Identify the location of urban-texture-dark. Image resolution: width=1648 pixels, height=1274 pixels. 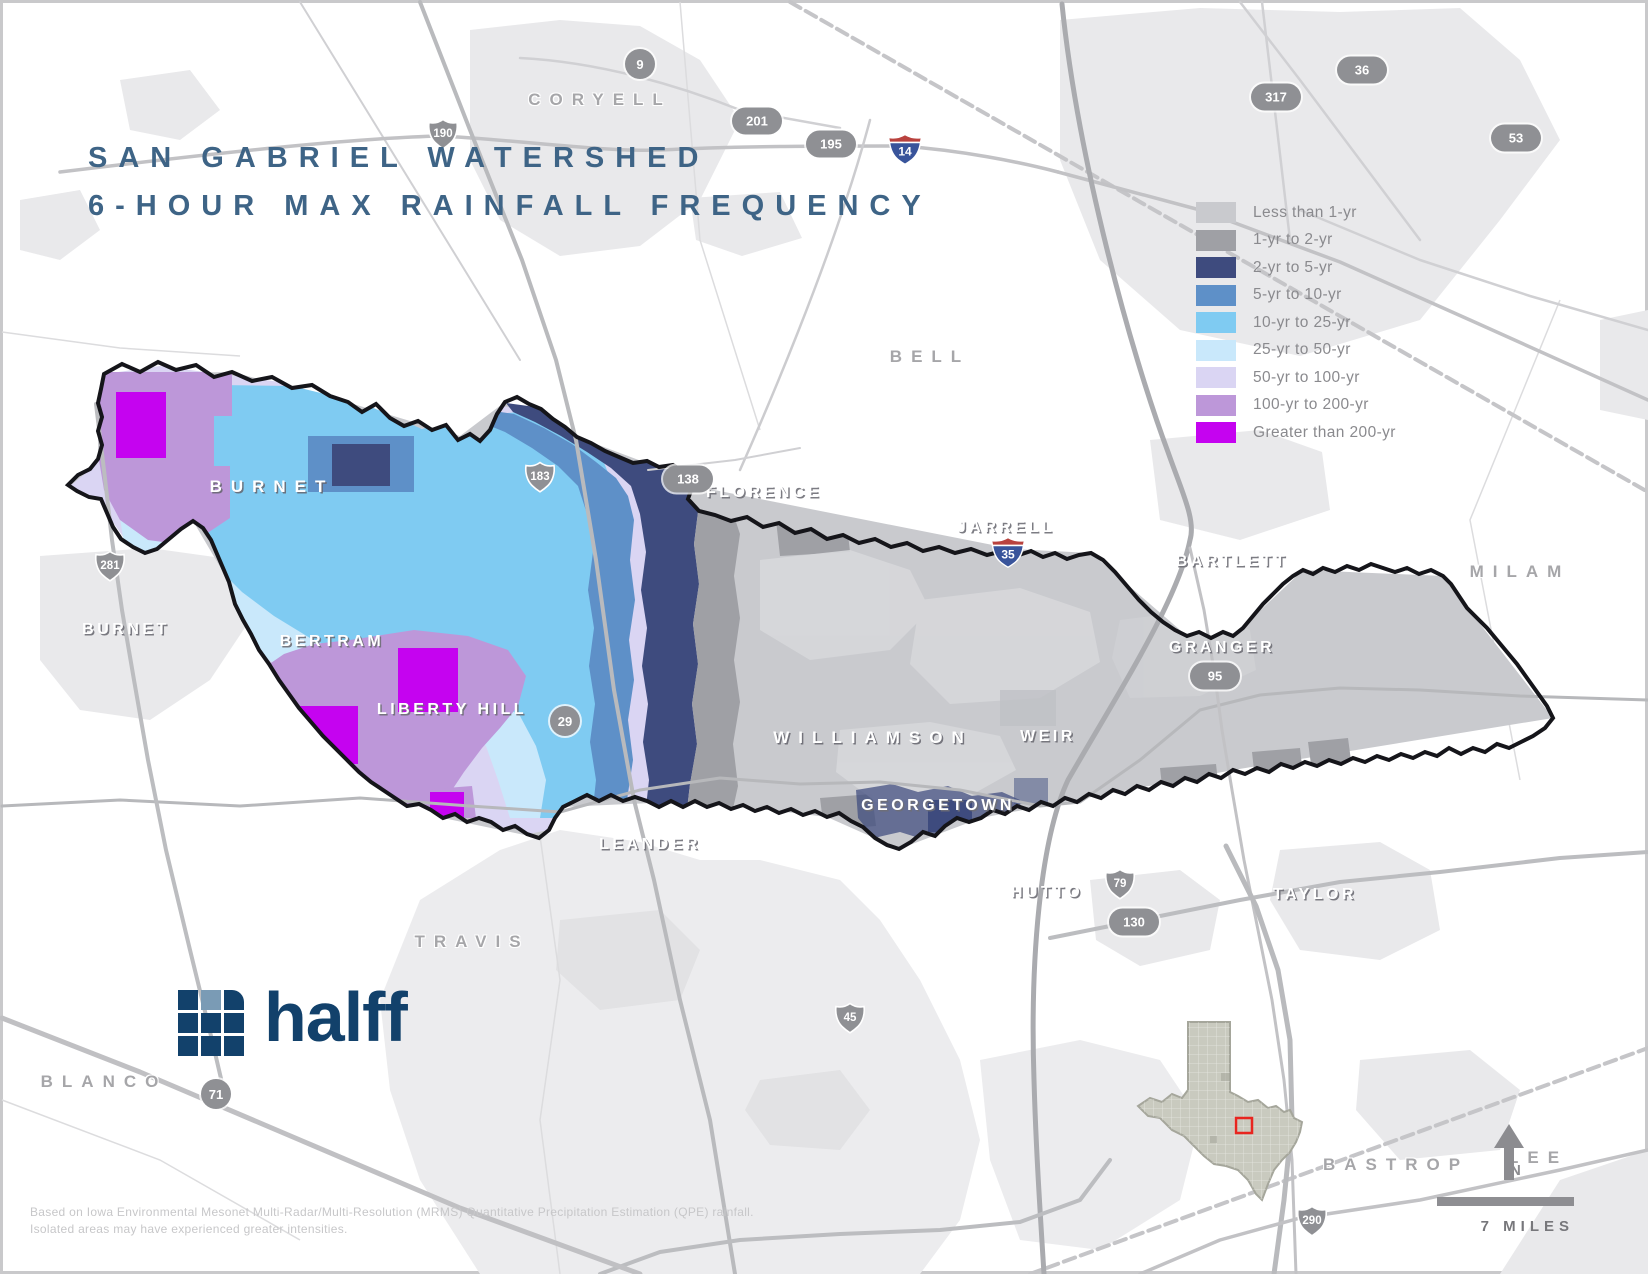
(1028, 708).